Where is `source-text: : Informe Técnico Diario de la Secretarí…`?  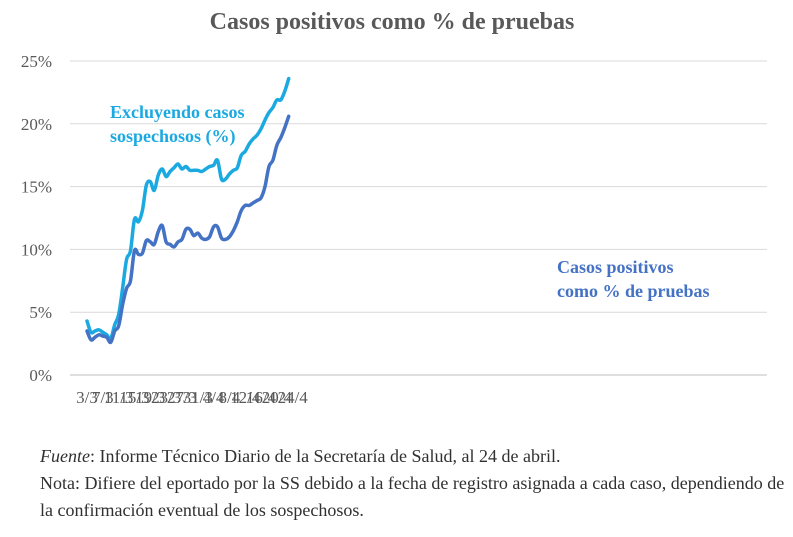
source-text: : Informe Técnico Diario de la Secretarí… is located at coordinates (325, 456).